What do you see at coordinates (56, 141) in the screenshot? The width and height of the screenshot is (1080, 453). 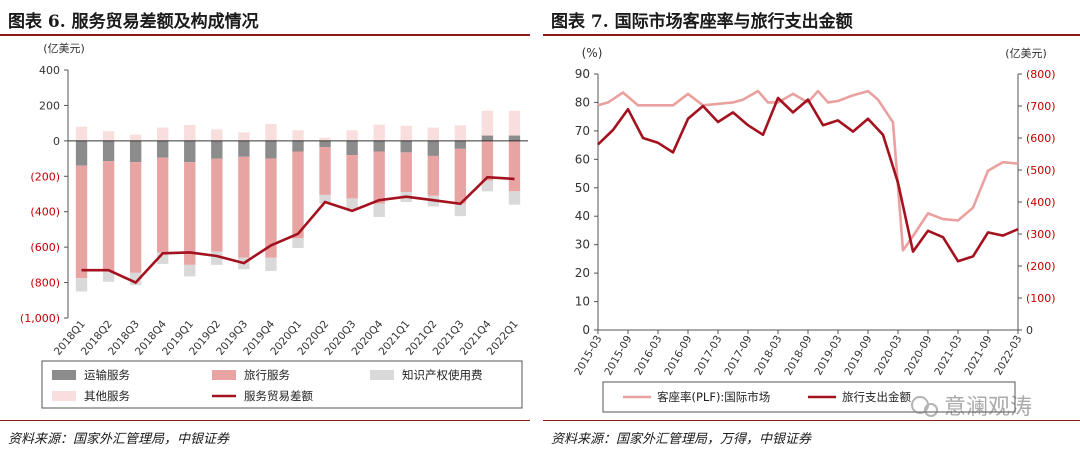 I see `y-tick-label: 0` at bounding box center [56, 141].